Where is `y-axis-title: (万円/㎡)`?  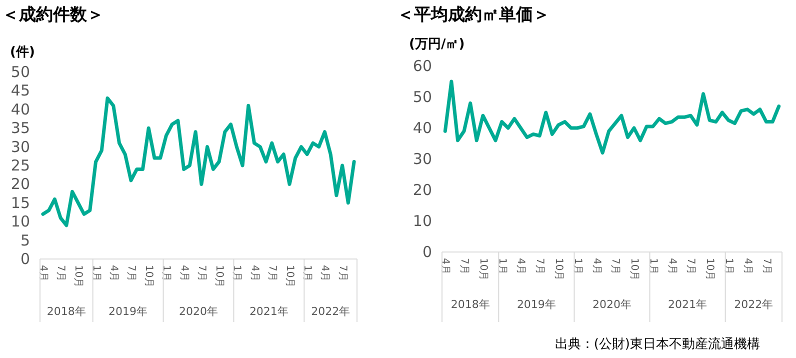 y-axis-title: (万円/㎡) is located at coordinates (437, 44).